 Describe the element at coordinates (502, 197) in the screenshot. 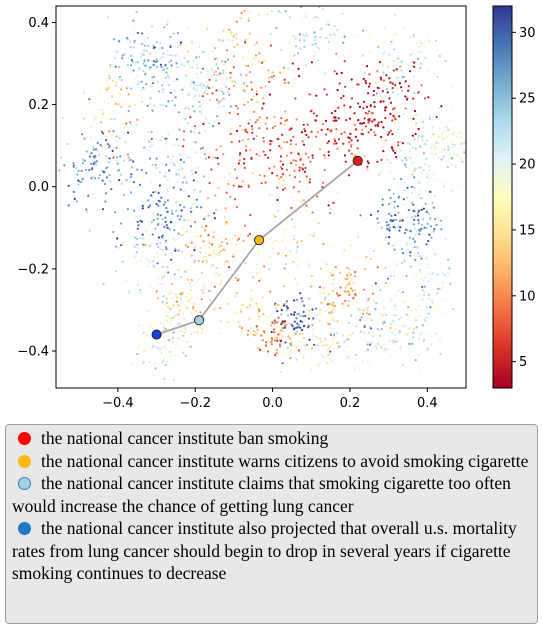

I see `colorbar` at that location.